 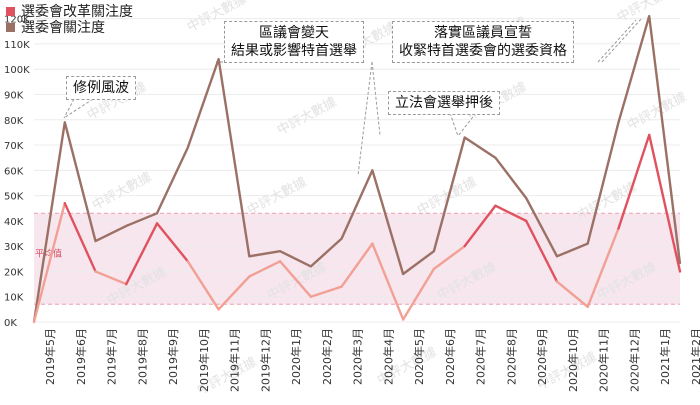 What do you see at coordinates (483, 42) in the screenshot?
I see `annotation-election-committee: 落實區議員宣誓 收緊特首選委會的選委資格` at bounding box center [483, 42].